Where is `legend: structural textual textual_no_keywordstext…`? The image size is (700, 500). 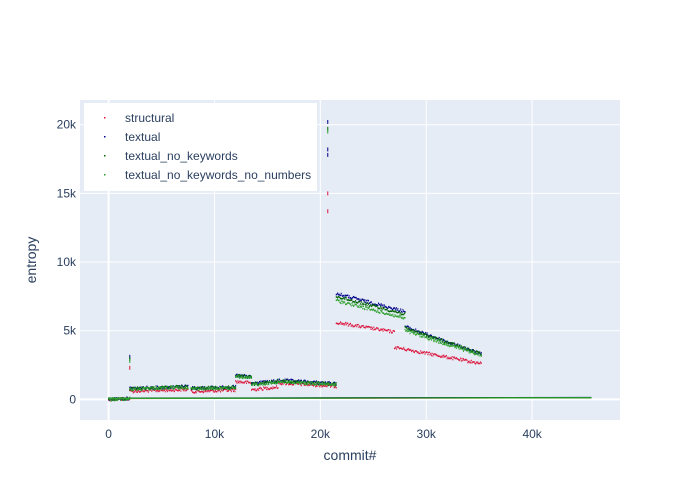 legend: structural textual textual_no_keywordstext… is located at coordinates (200, 147).